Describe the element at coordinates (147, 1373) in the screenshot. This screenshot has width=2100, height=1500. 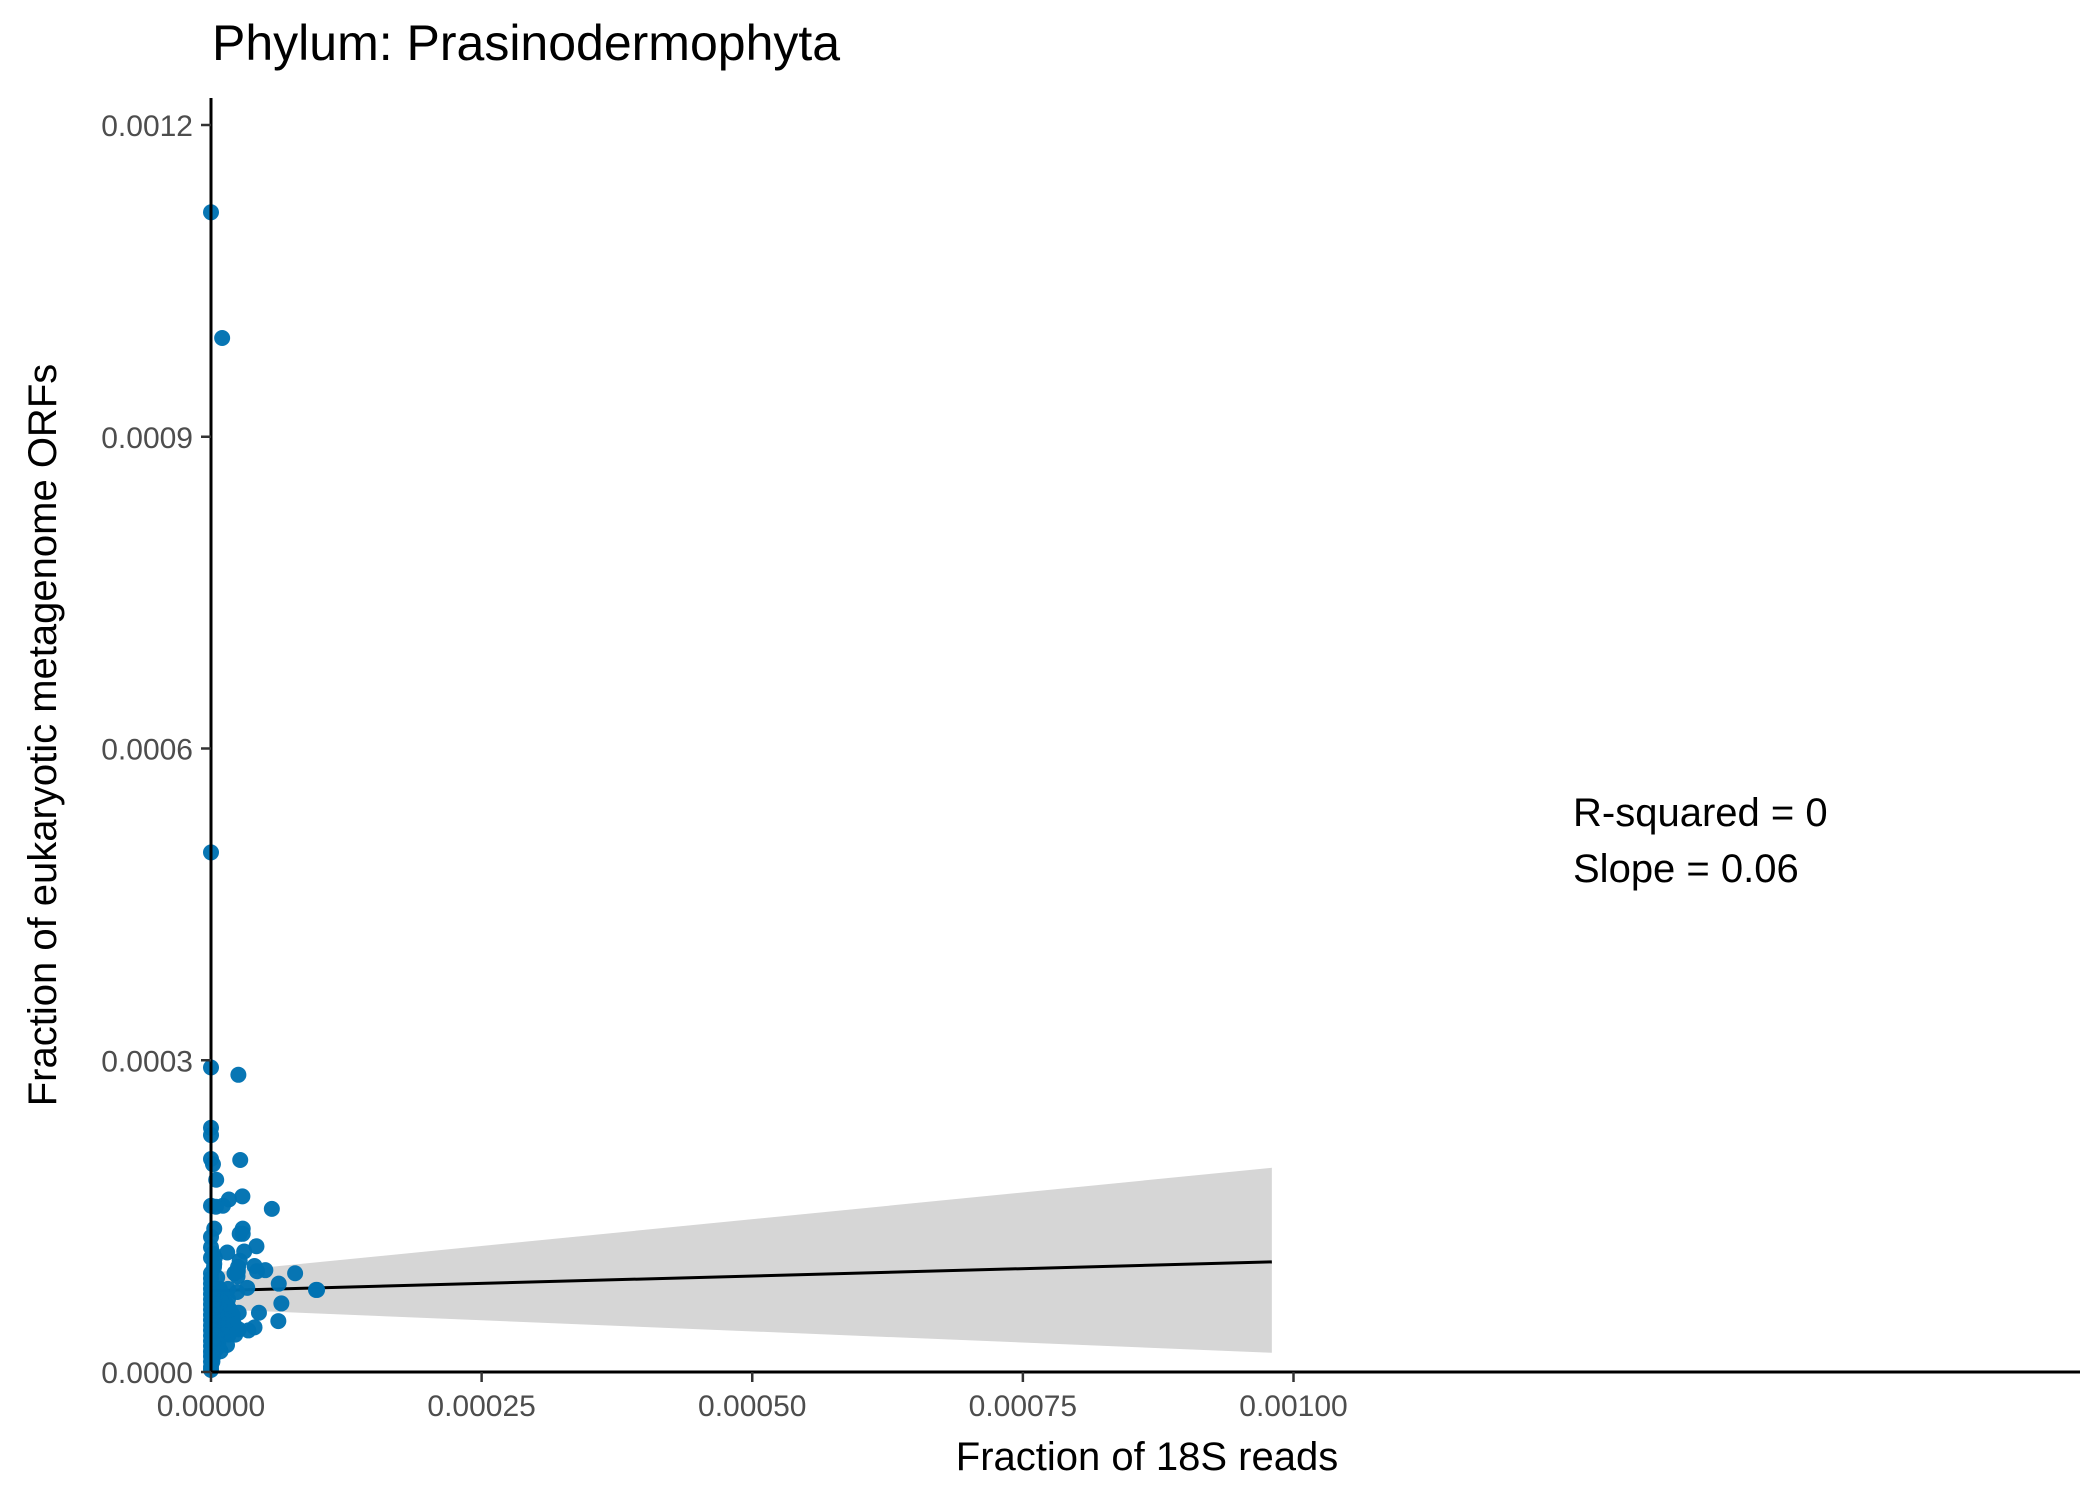
I see `y-tick-label: 0.0000` at that location.